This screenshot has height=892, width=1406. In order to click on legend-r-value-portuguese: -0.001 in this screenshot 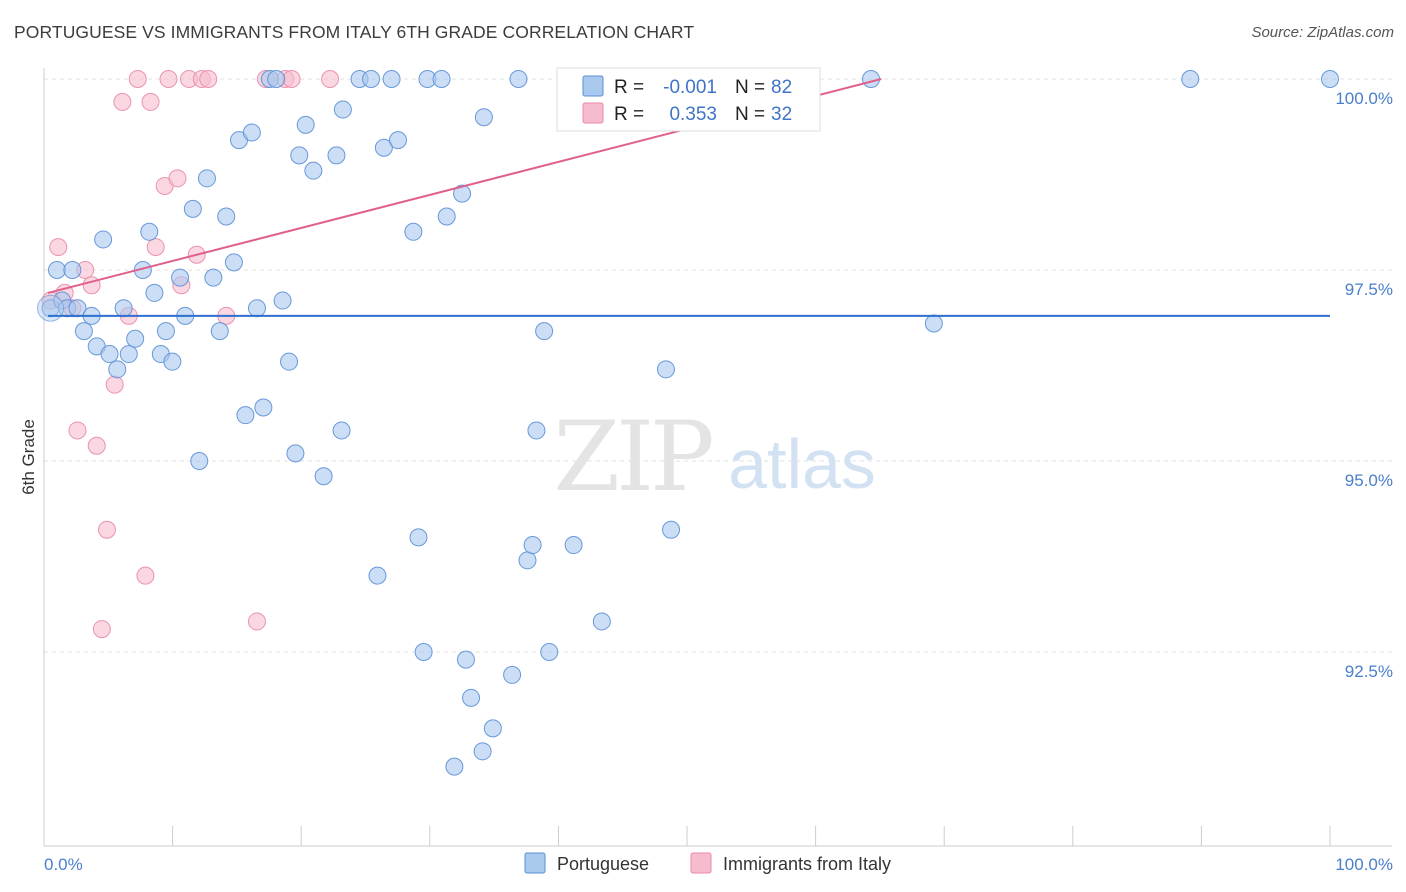, I will do `click(690, 87)`.